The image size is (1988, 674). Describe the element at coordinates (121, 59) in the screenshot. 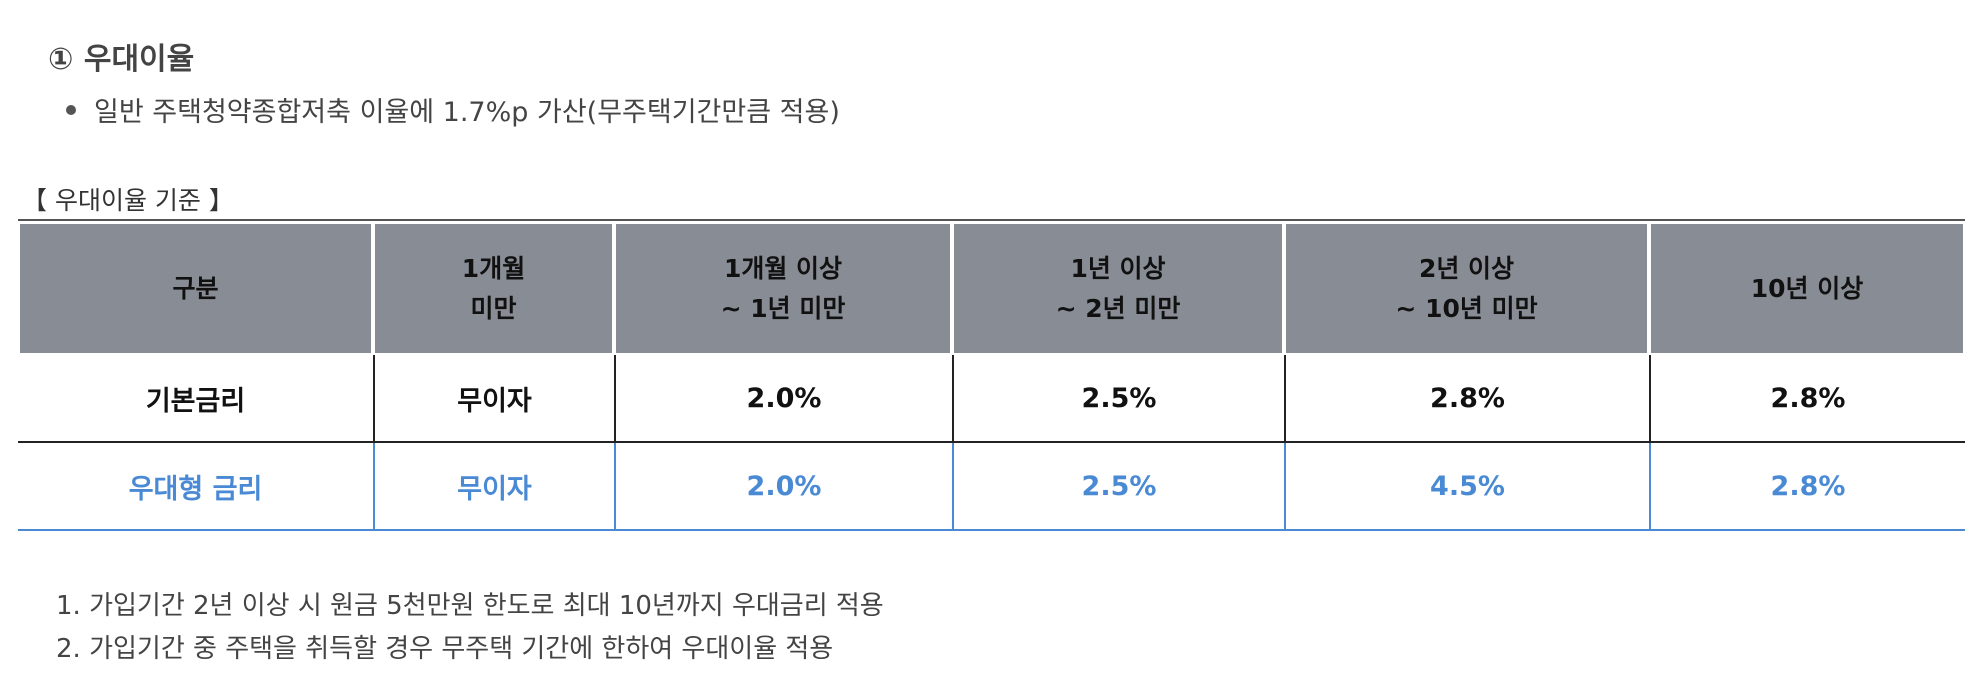

I see `section-heading: ① 우대이율` at that location.